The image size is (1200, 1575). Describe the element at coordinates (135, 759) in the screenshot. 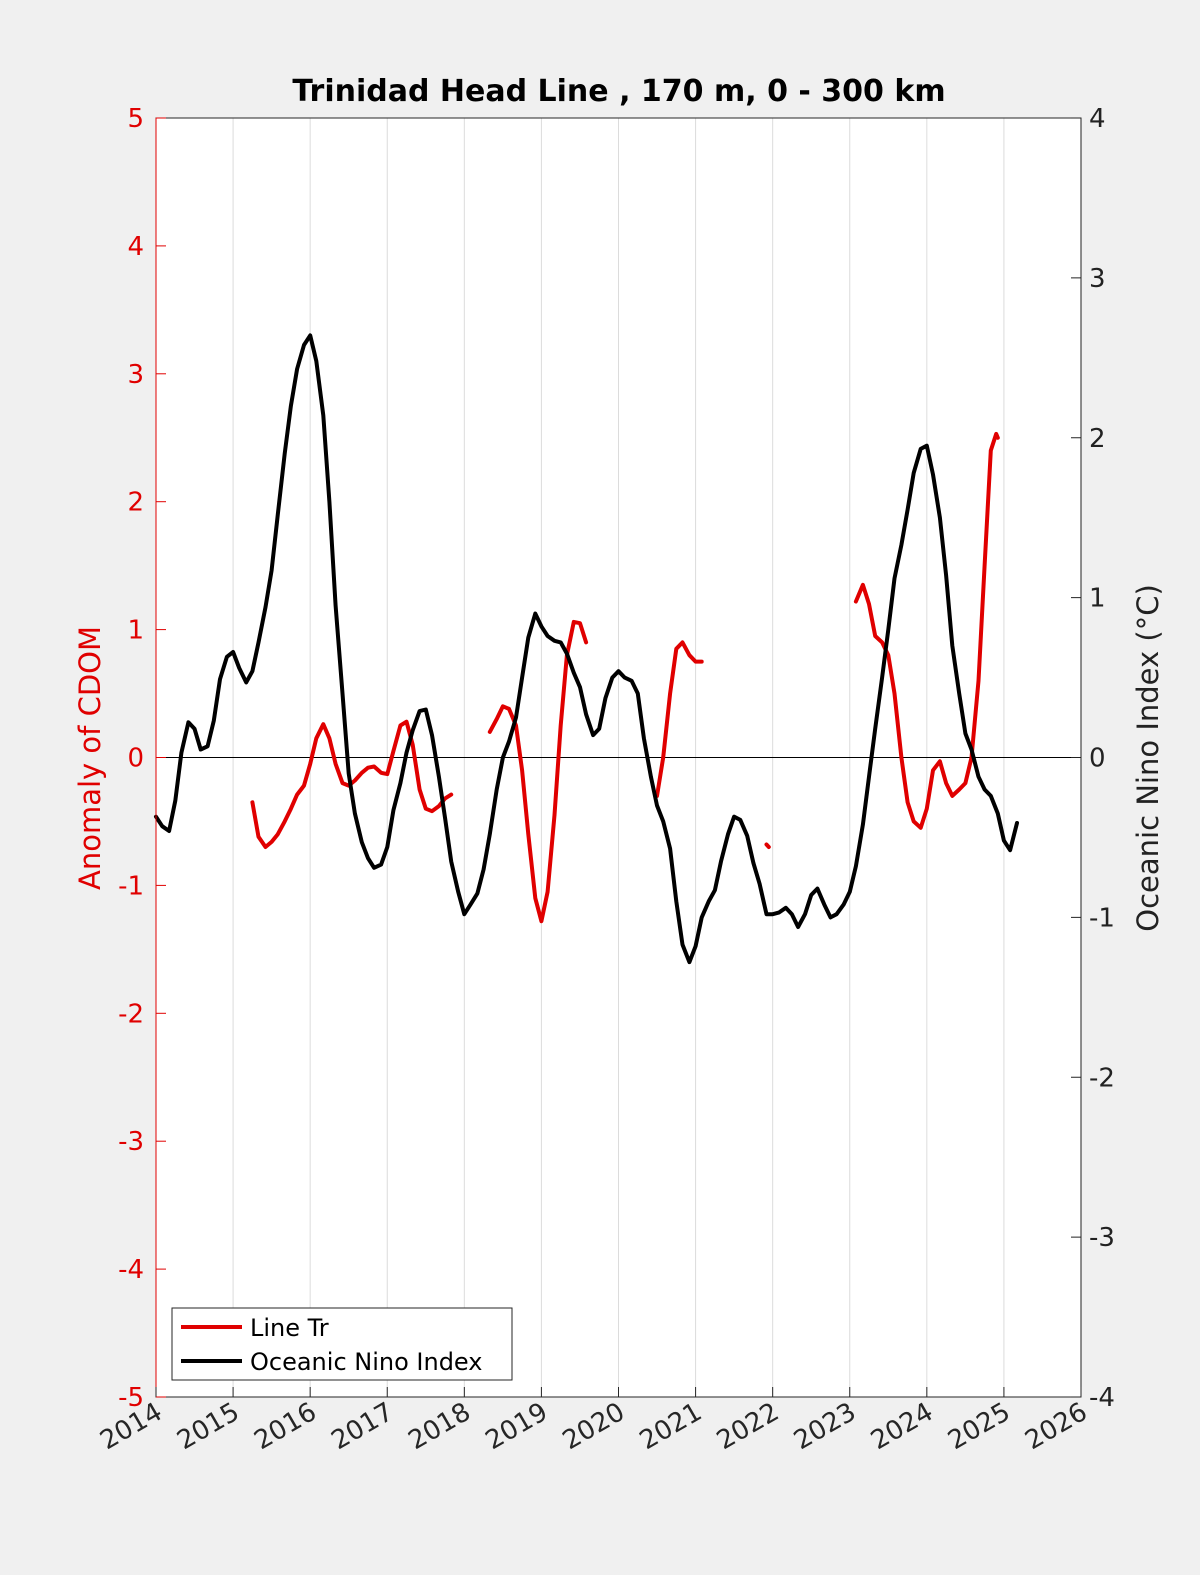

I see `y-left-tick-label: 0` at that location.